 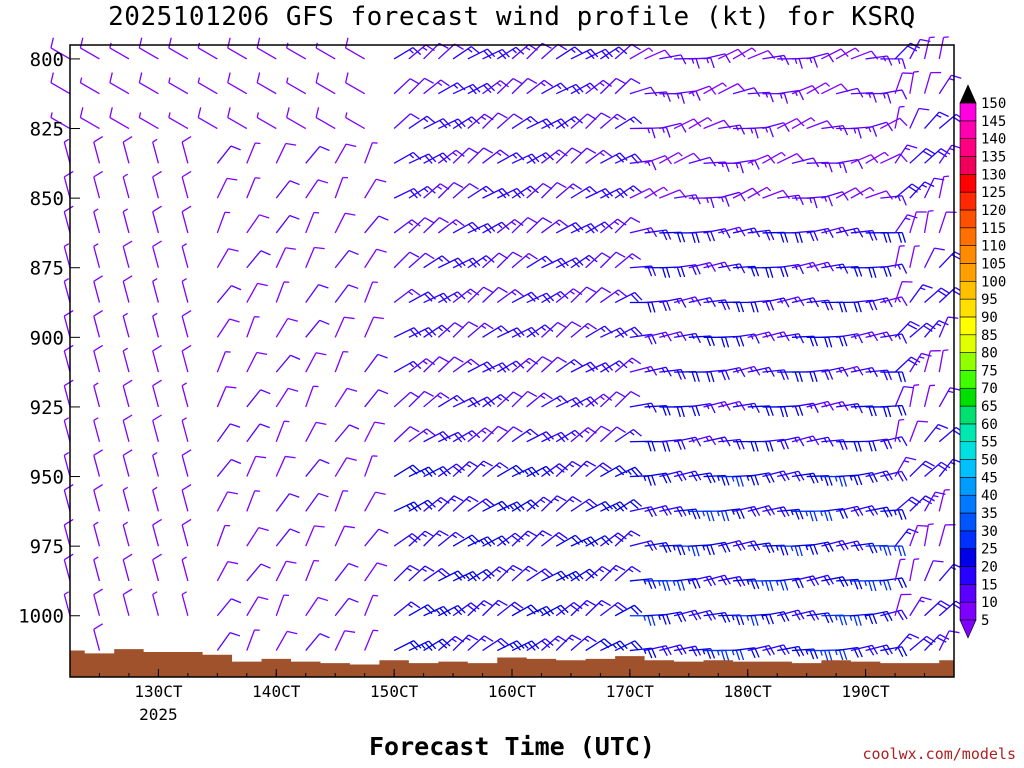 I want to click on y-tick-label: 925, so click(x=47, y=408).